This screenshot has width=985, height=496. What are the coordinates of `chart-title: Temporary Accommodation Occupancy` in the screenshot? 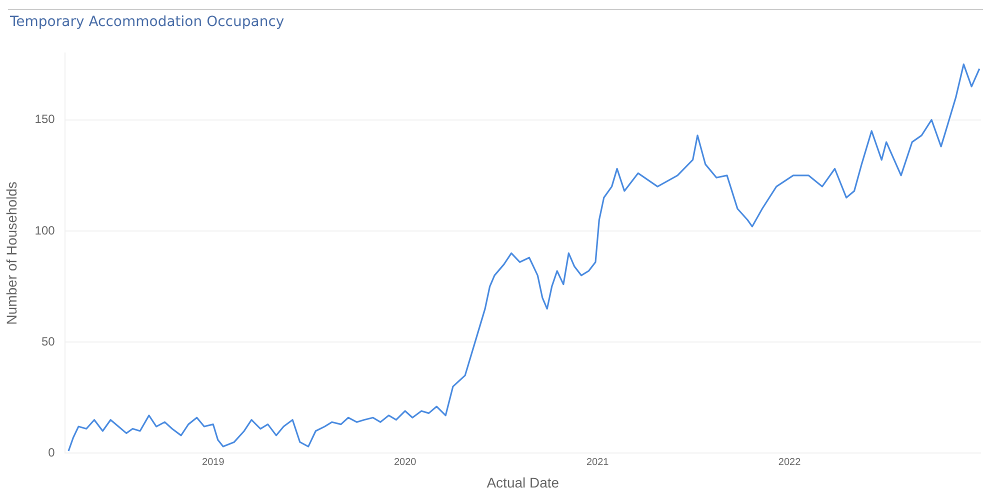 It's located at (147, 22).